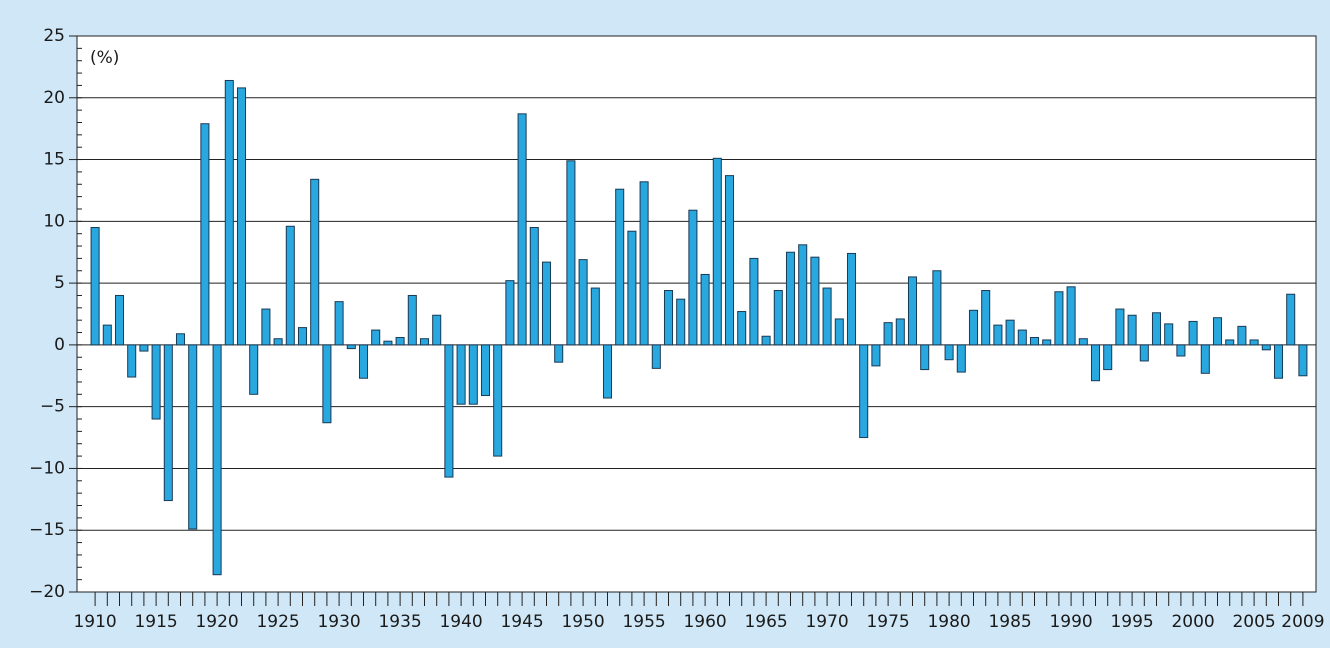  Describe the element at coordinates (277, 622) in the screenshot. I see `x-tick-label: 1925` at that location.